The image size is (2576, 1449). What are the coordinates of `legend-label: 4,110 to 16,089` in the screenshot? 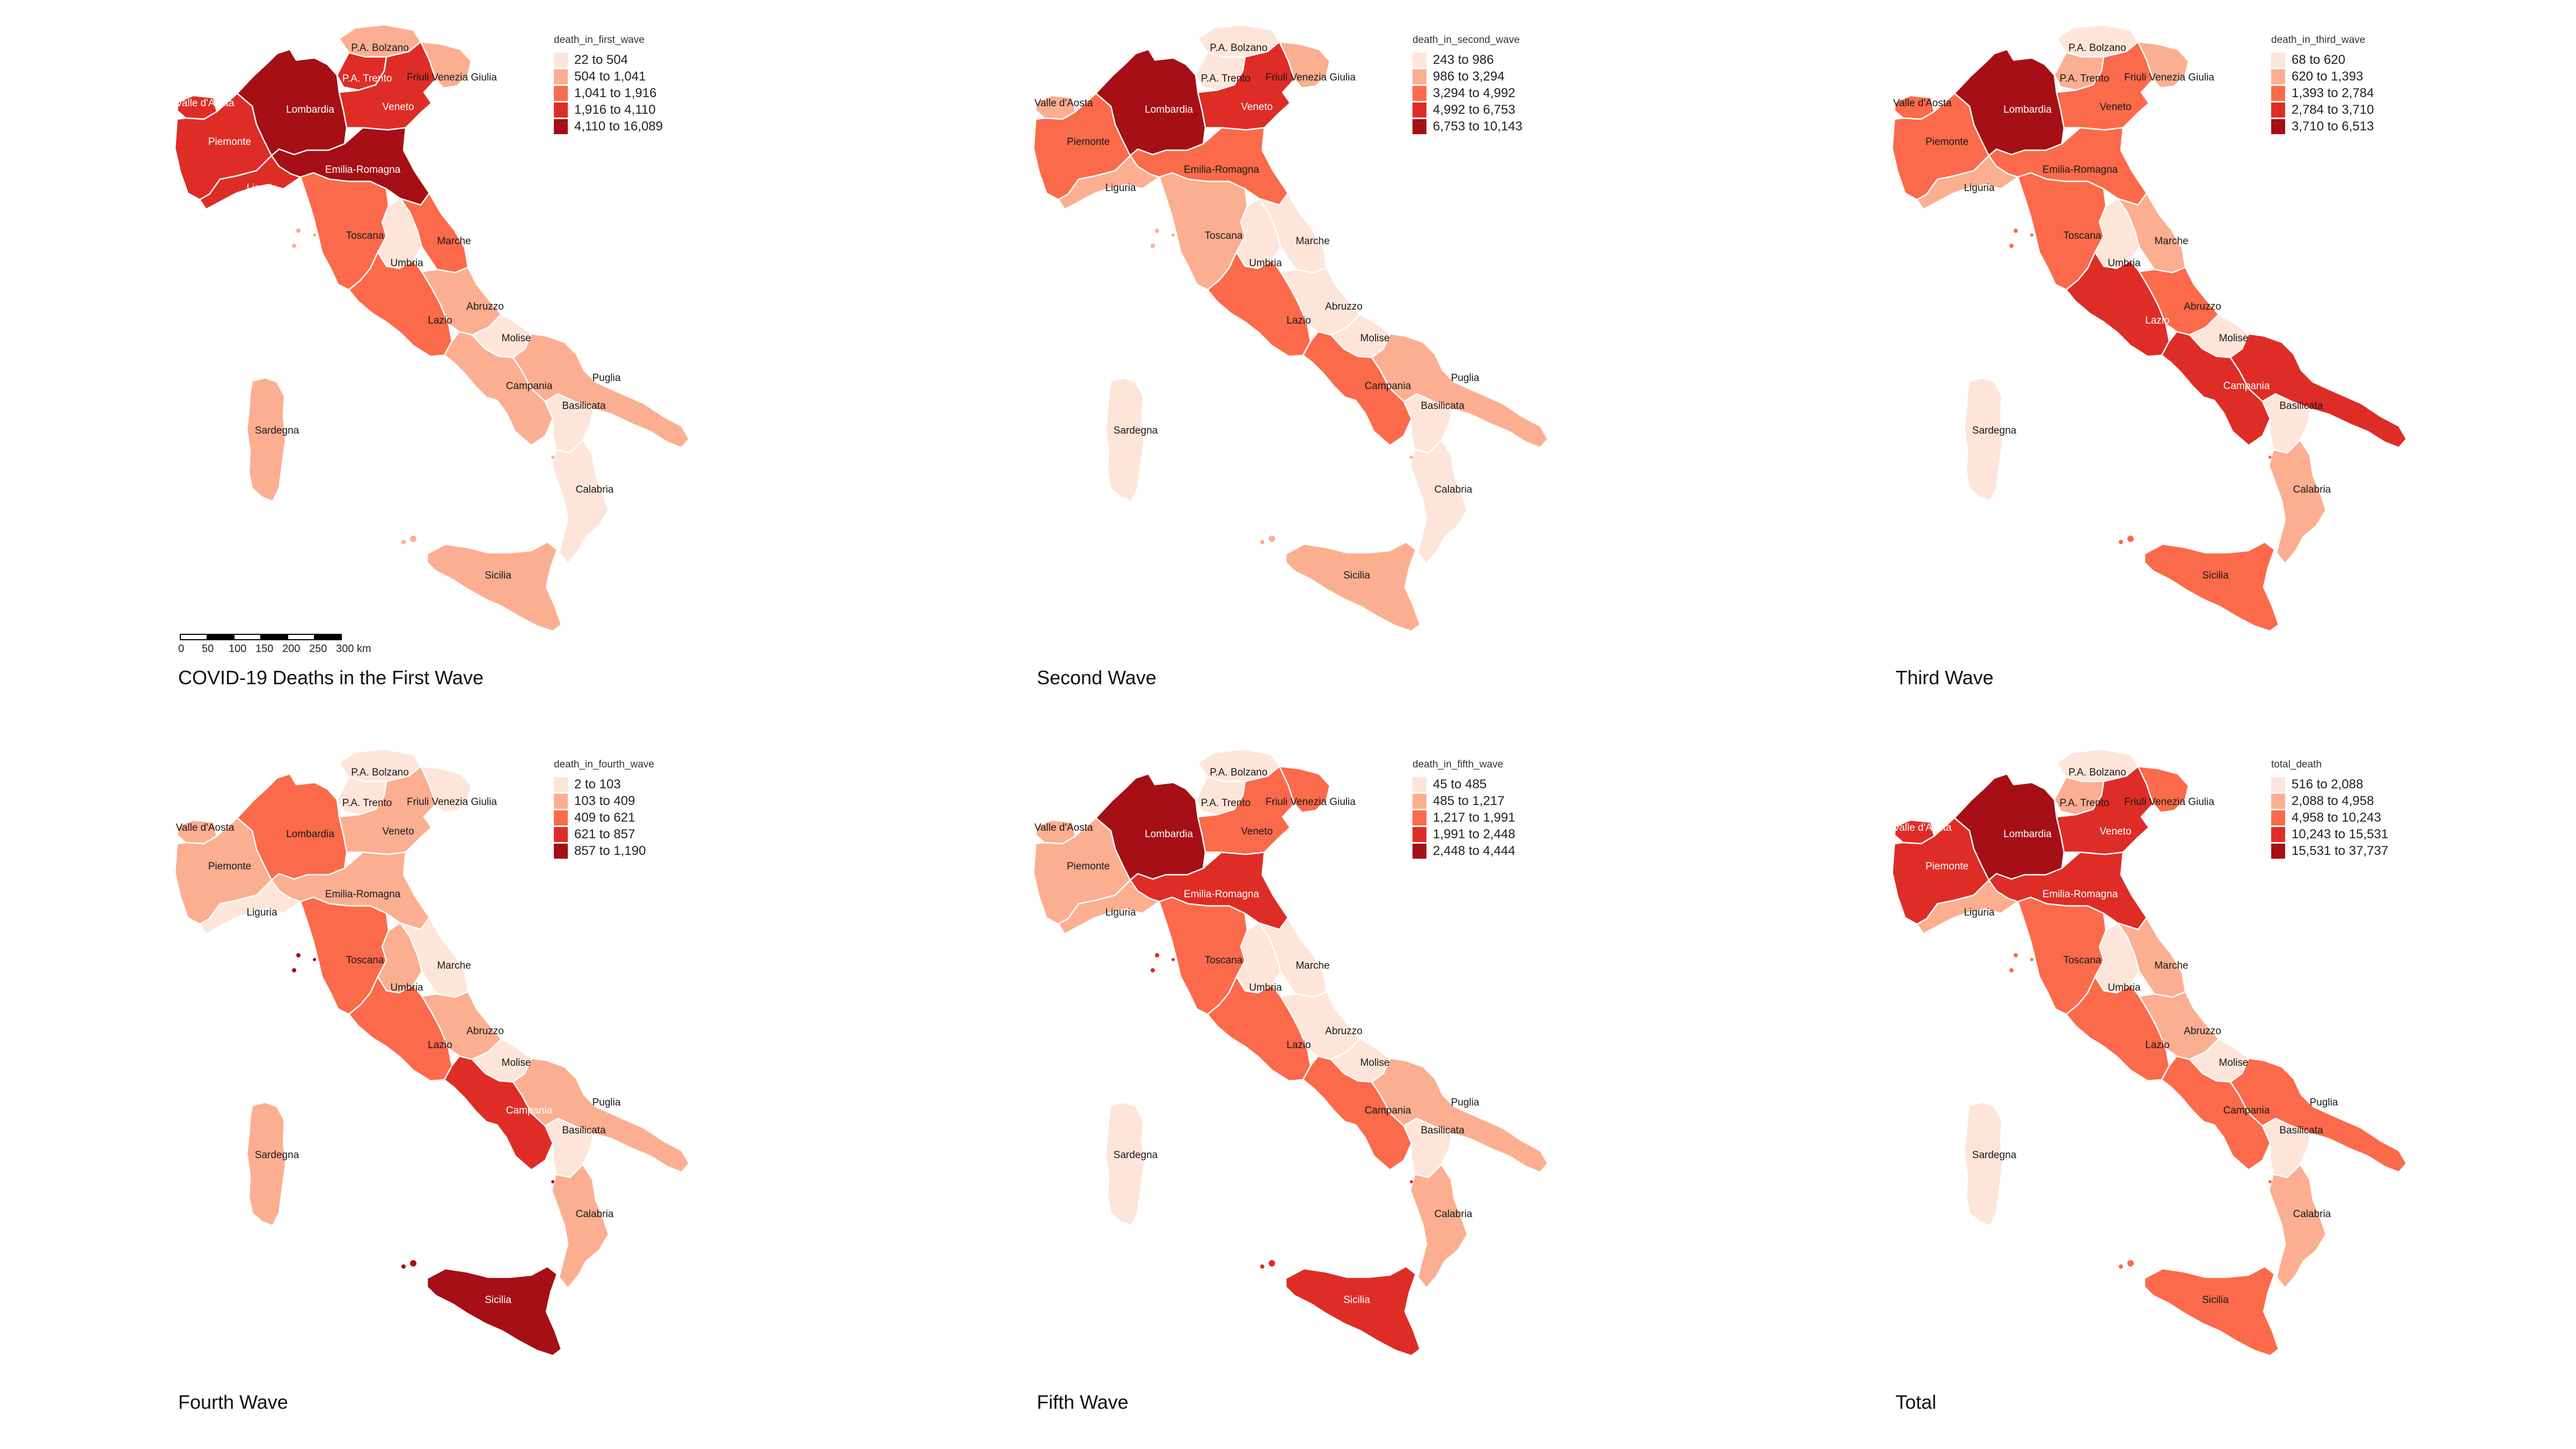 It's located at (618, 126).